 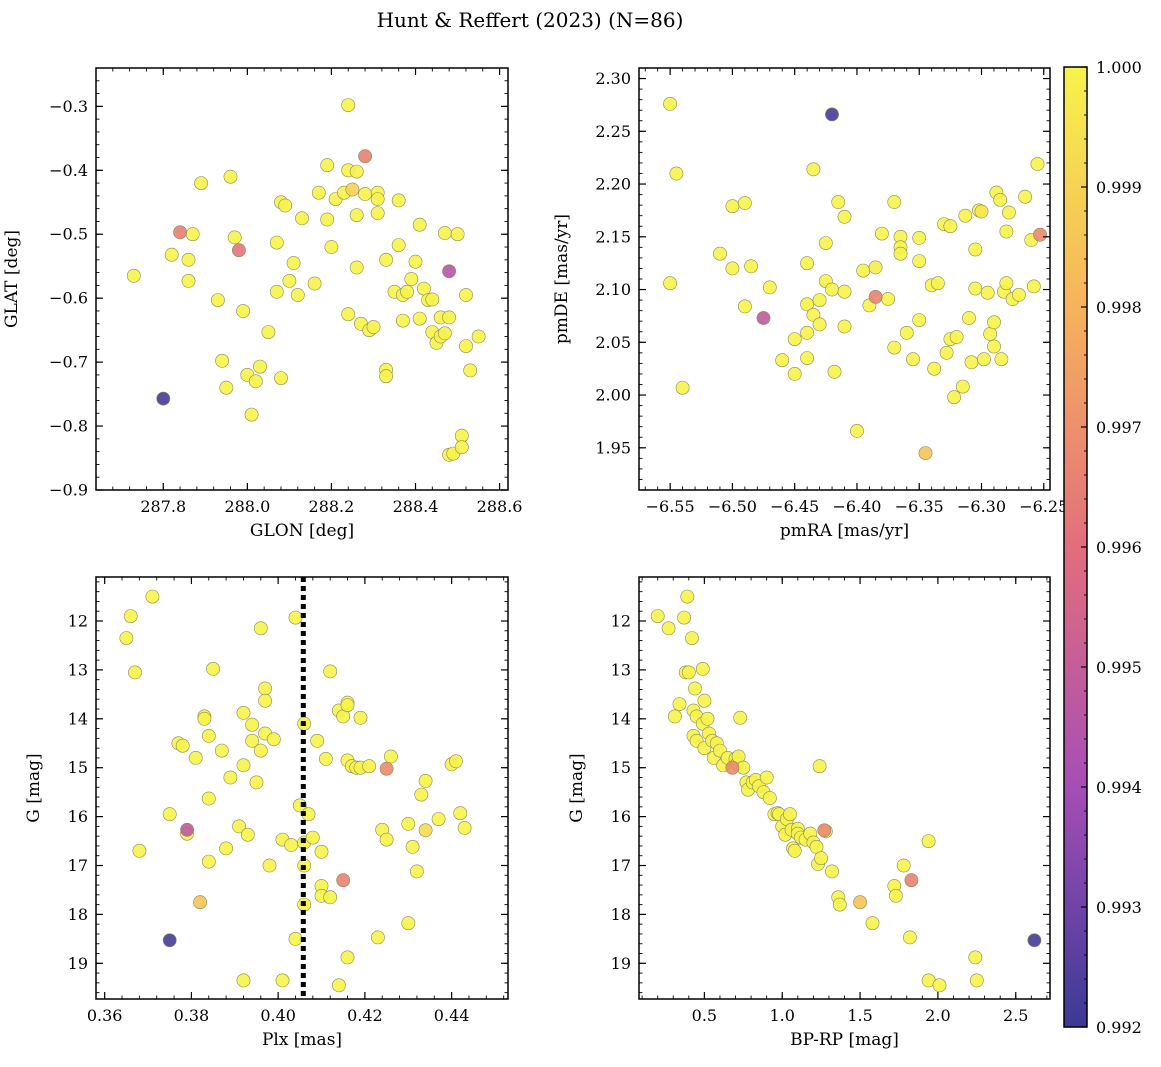 What do you see at coordinates (621, 669) in the screenshot?
I see `y-tick-label: 13` at bounding box center [621, 669].